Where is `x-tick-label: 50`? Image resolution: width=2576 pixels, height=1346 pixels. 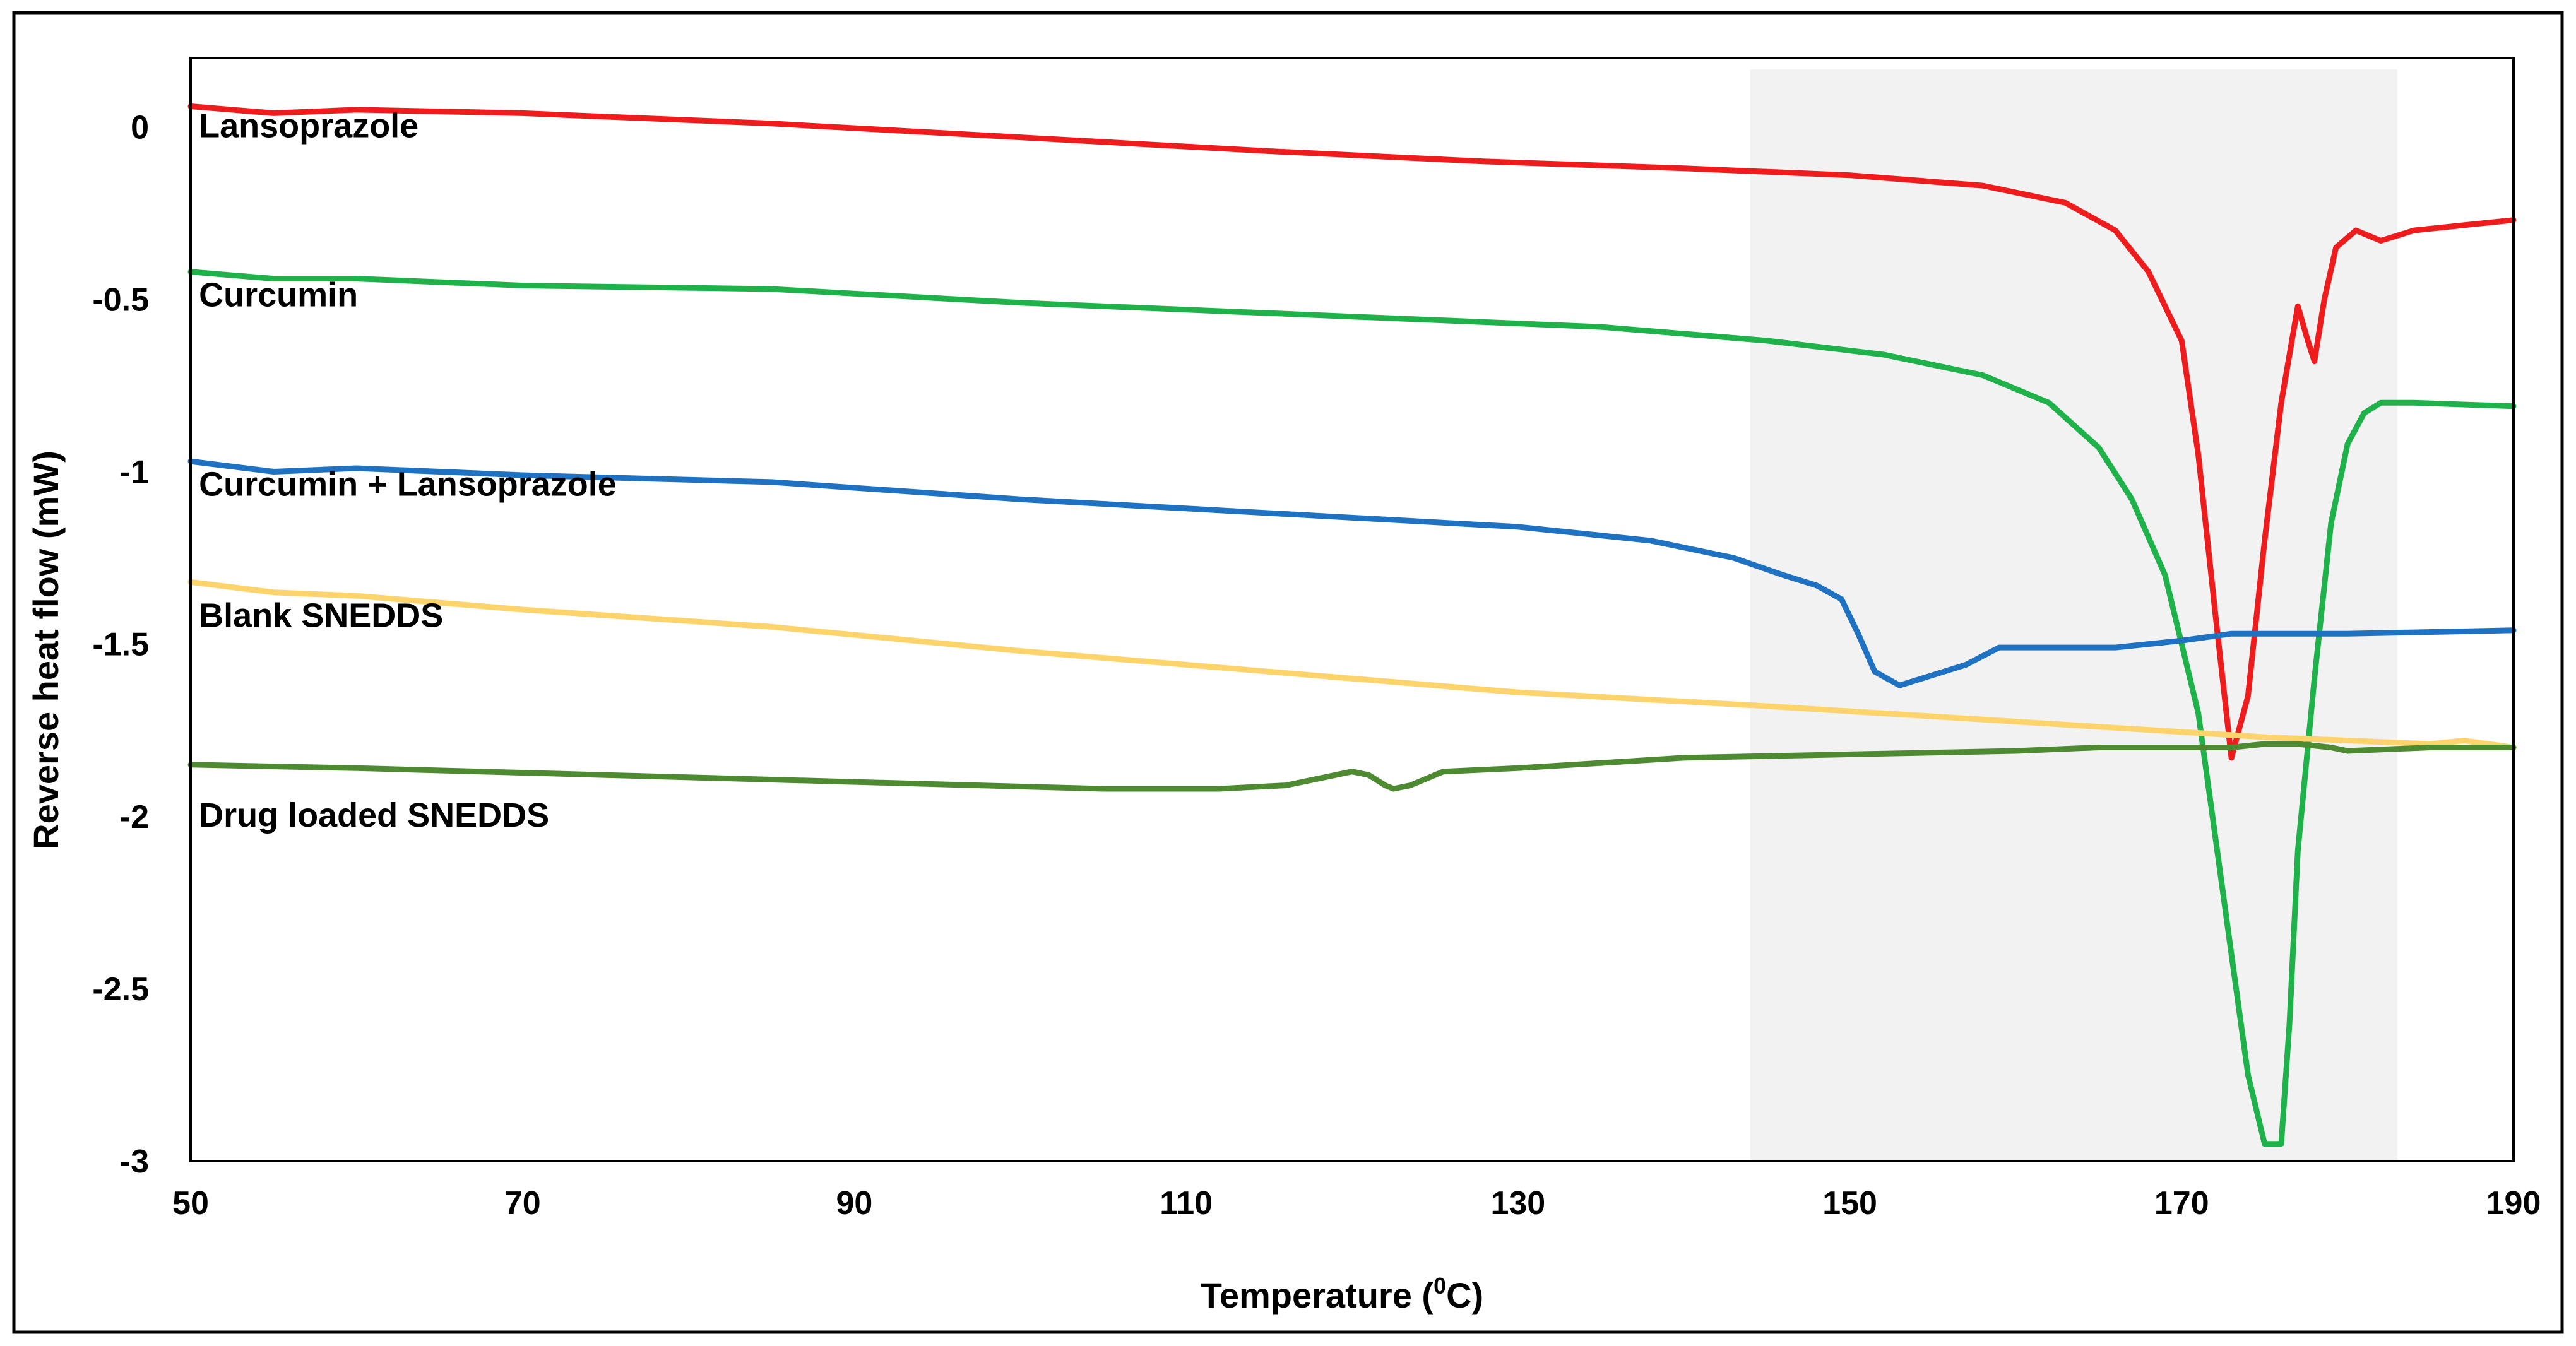 x-tick-label: 50 is located at coordinates (191, 1203).